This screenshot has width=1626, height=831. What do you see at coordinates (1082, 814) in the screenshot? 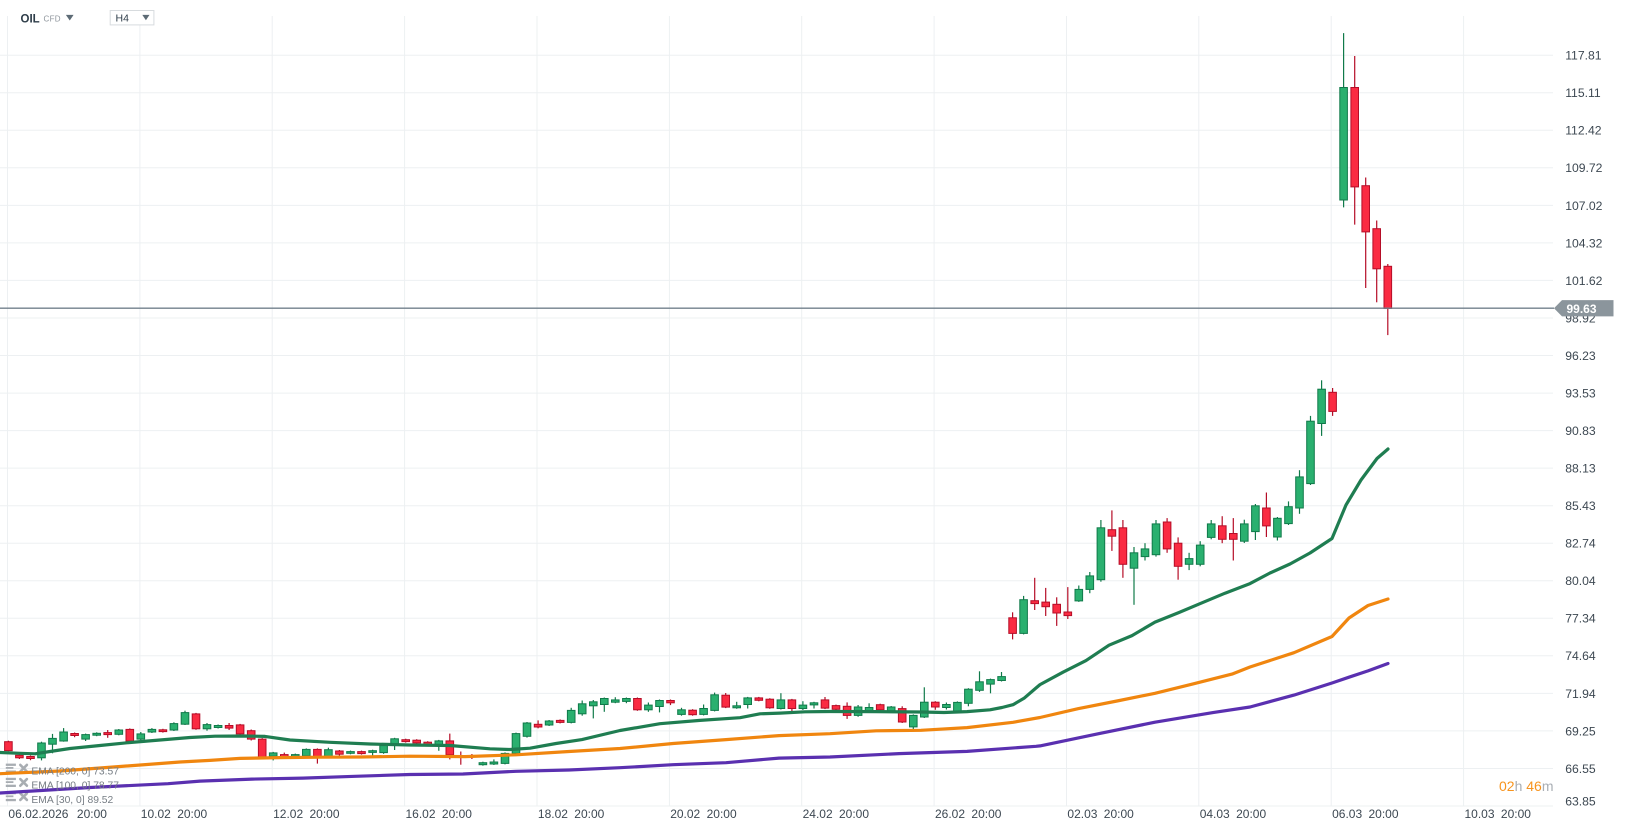
I see `svg-text: 02.03` at bounding box center [1082, 814].